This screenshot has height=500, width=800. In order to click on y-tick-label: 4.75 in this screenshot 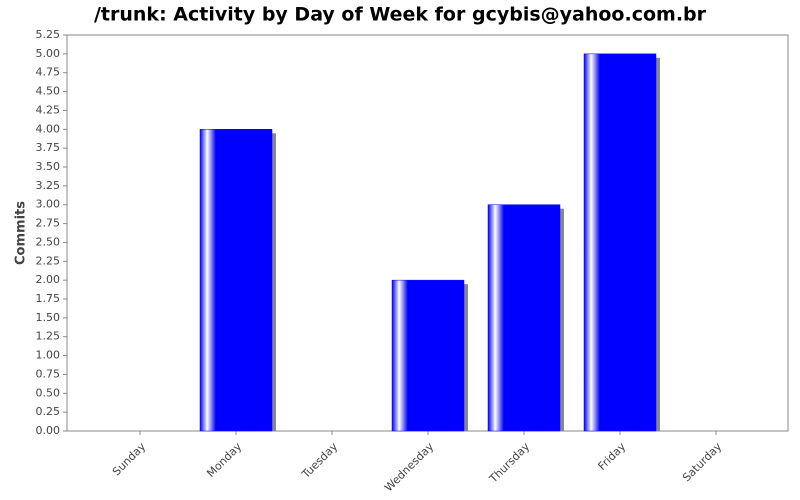, I will do `click(48, 72)`.